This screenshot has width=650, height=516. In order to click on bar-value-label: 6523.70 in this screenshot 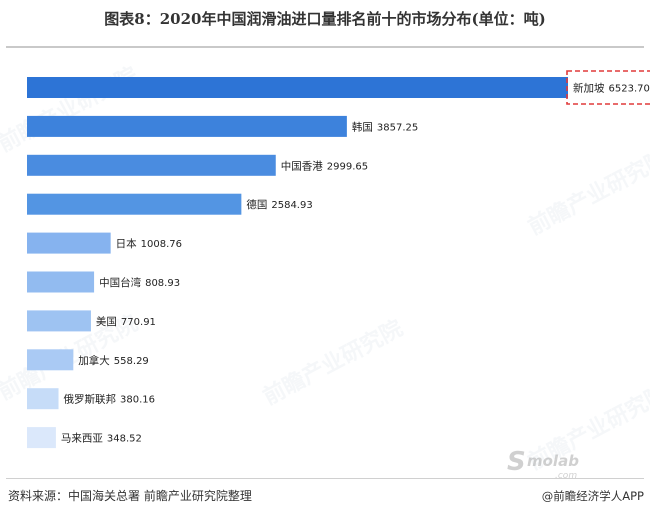, I will do `click(629, 89)`.